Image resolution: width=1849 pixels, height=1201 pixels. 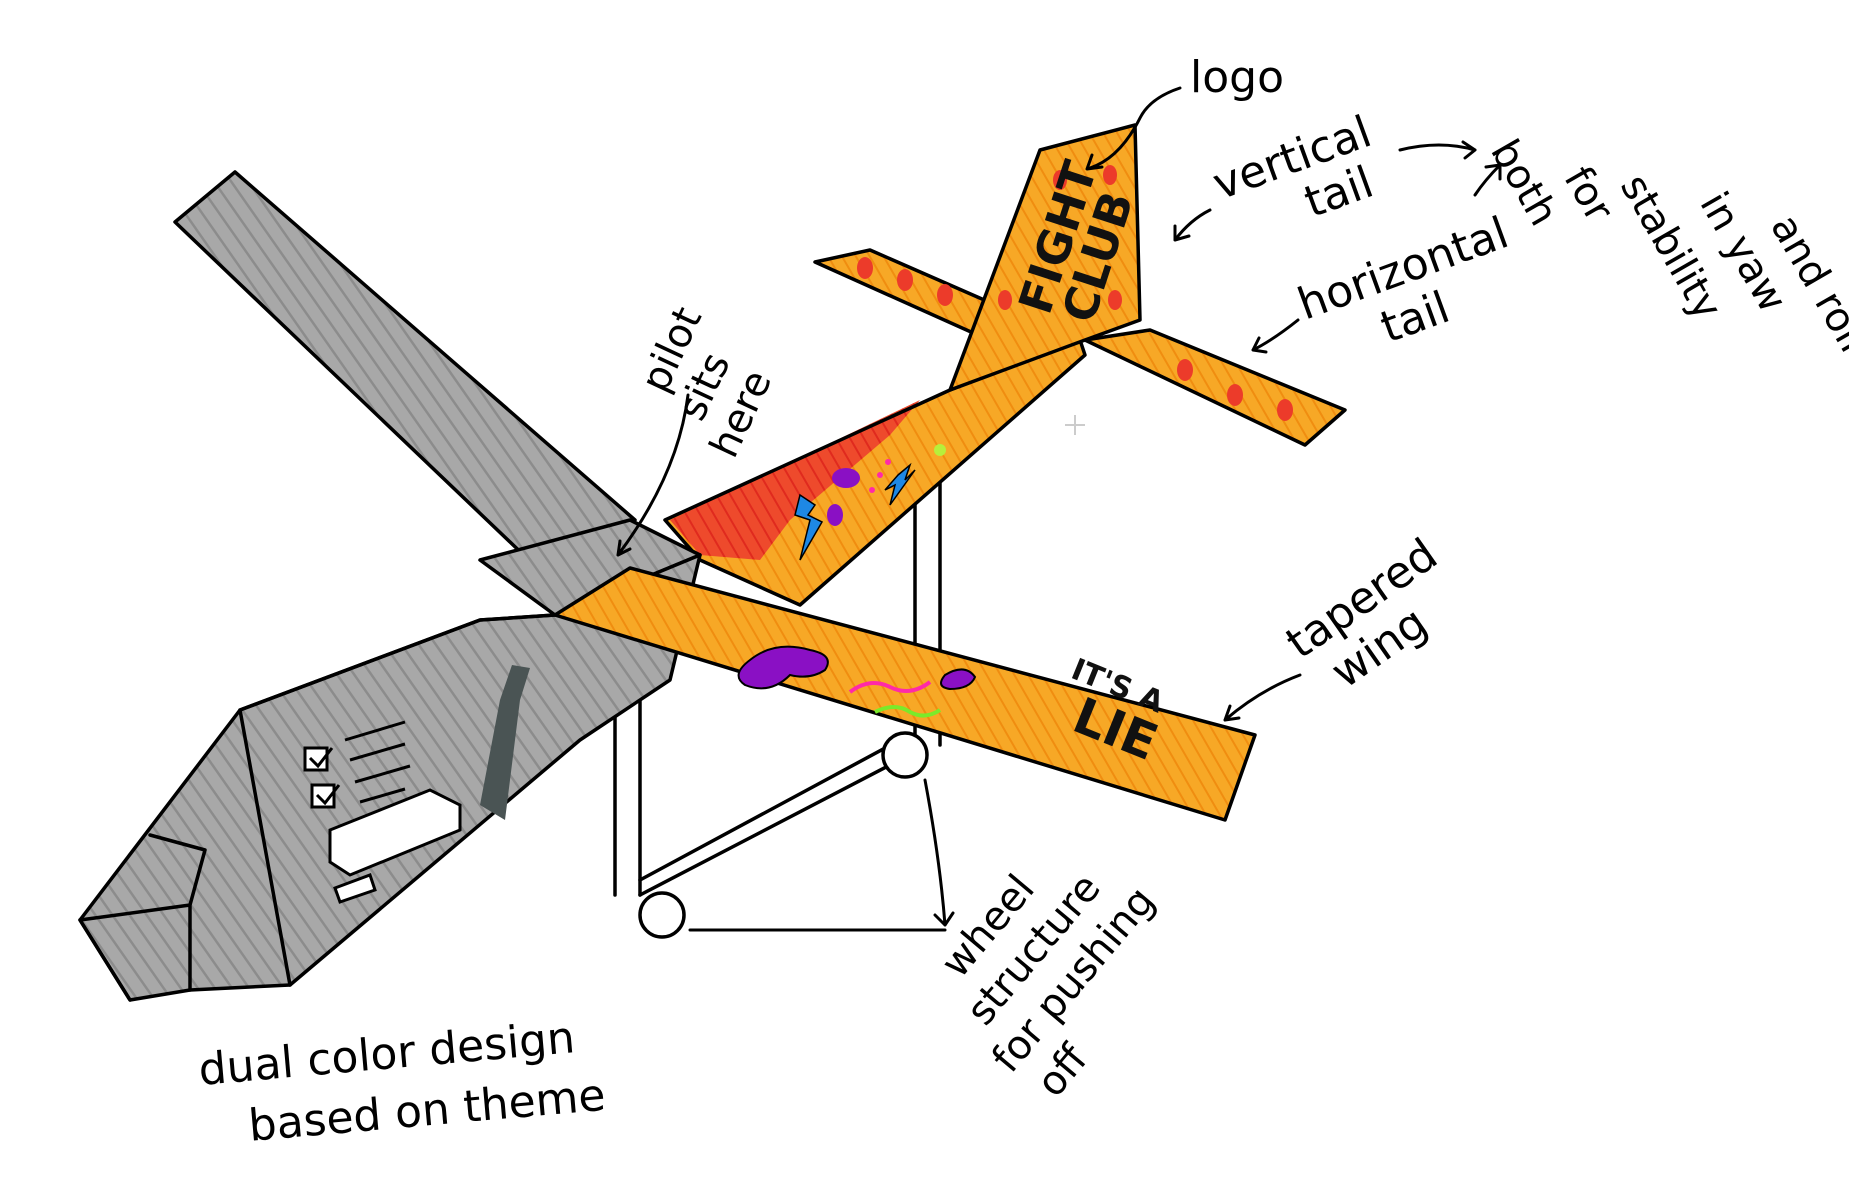 I want to click on label-for: for, so click(x=1589, y=194).